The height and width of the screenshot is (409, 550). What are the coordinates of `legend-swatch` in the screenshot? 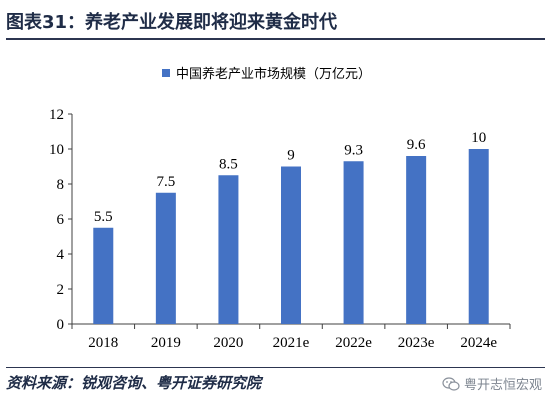 It's located at (166, 73).